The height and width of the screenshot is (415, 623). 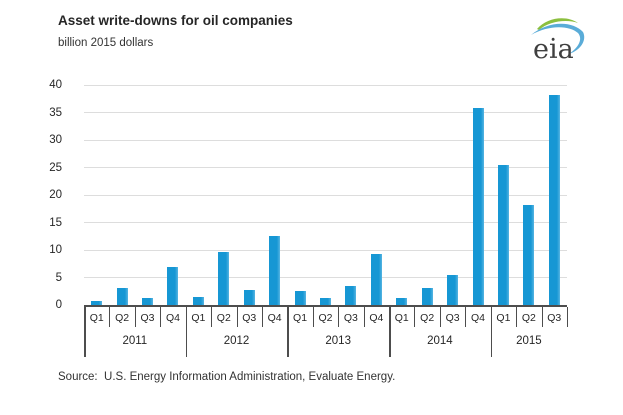 What do you see at coordinates (557, 24) in the screenshot?
I see `eia-leaf-swoosh-icon` at bounding box center [557, 24].